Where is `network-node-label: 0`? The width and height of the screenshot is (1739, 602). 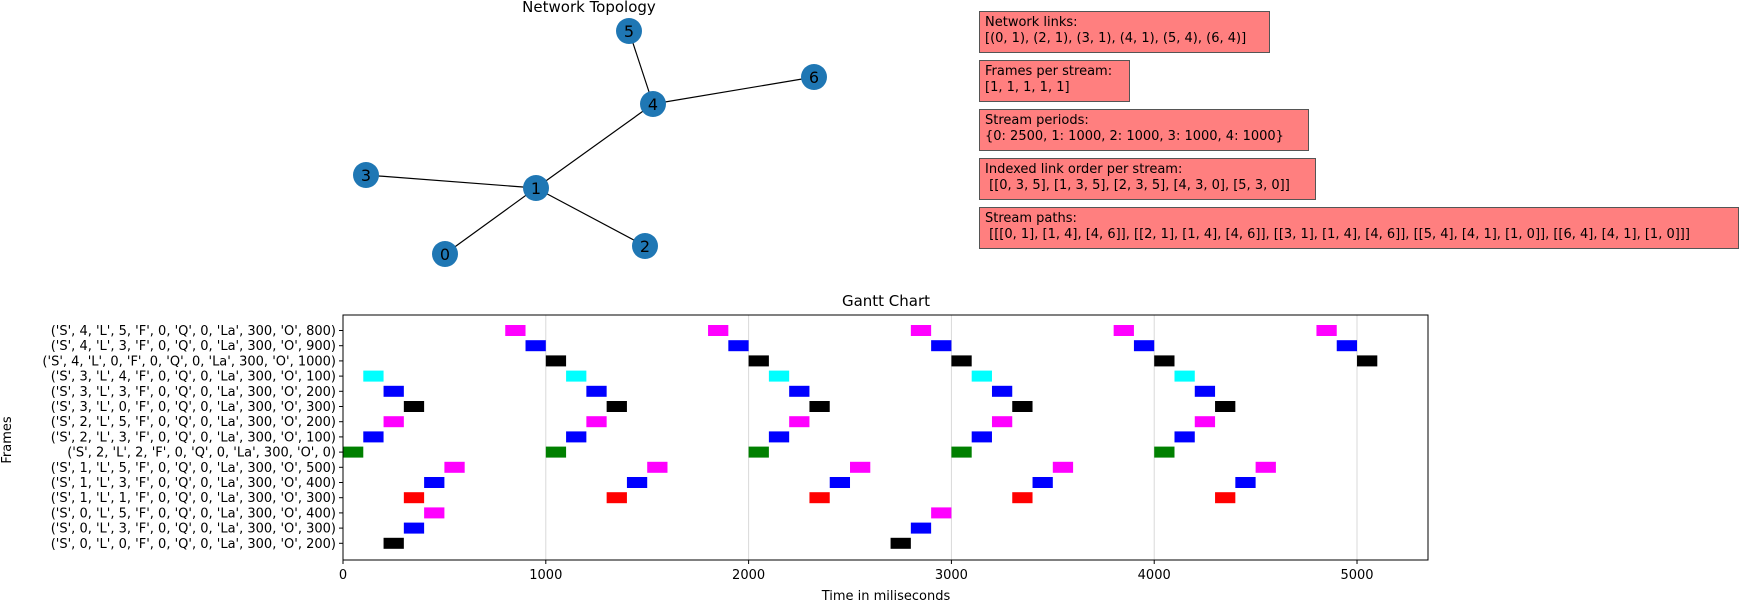 network-node-label: 0 is located at coordinates (445, 254).